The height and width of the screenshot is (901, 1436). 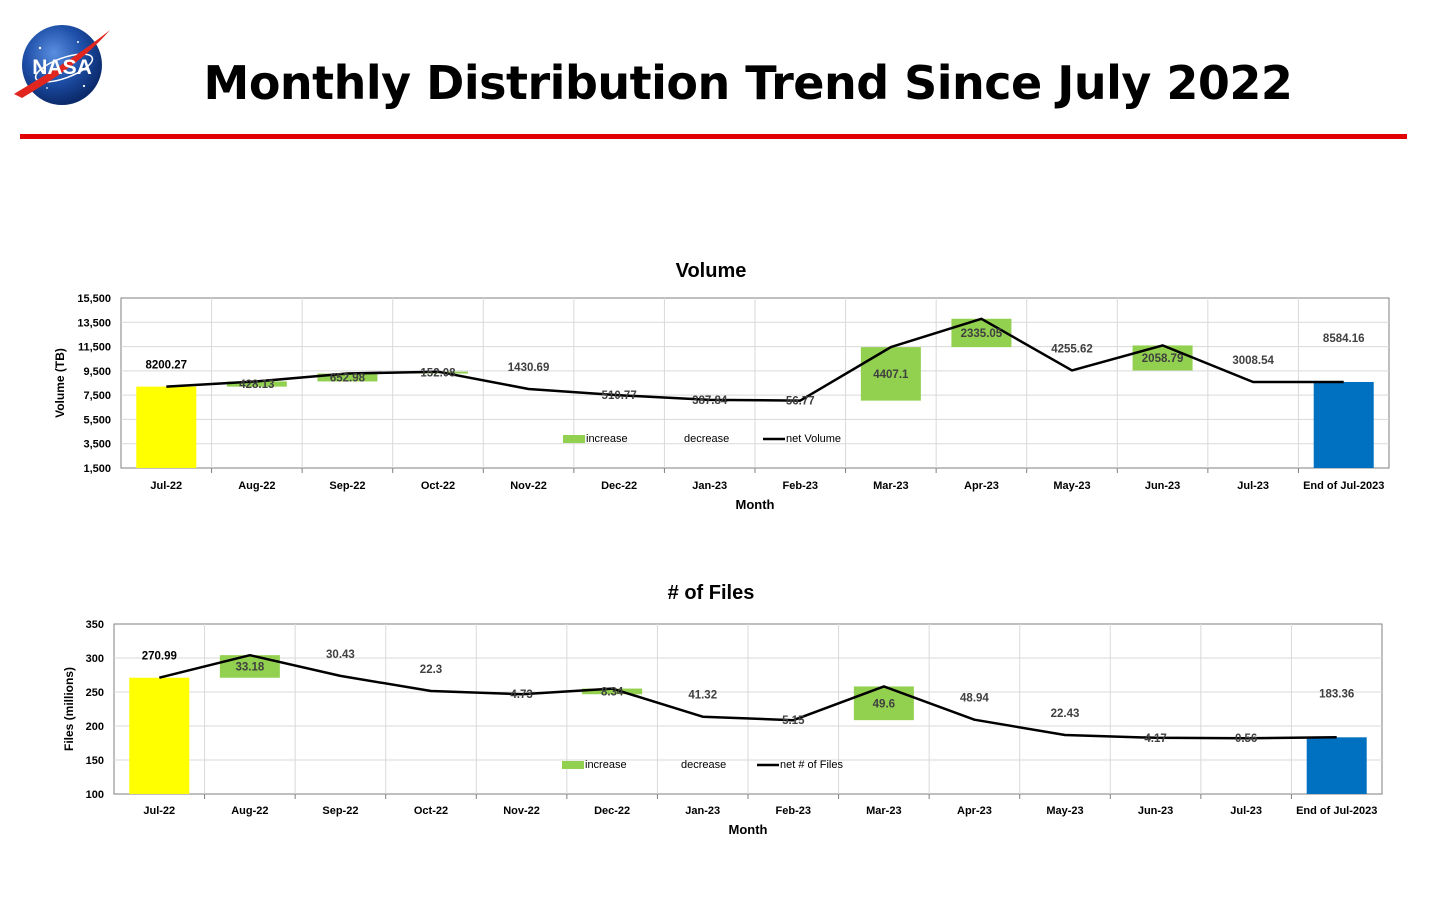 I want to click on data-label: 4.73, so click(x=521, y=695).